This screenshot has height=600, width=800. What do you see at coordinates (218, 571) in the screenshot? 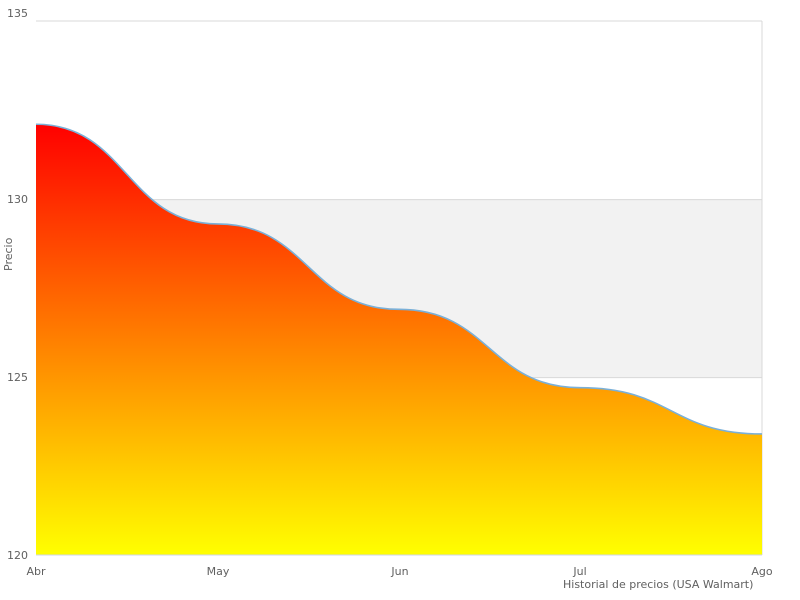
I see `x-tick-label-may: May` at bounding box center [218, 571].